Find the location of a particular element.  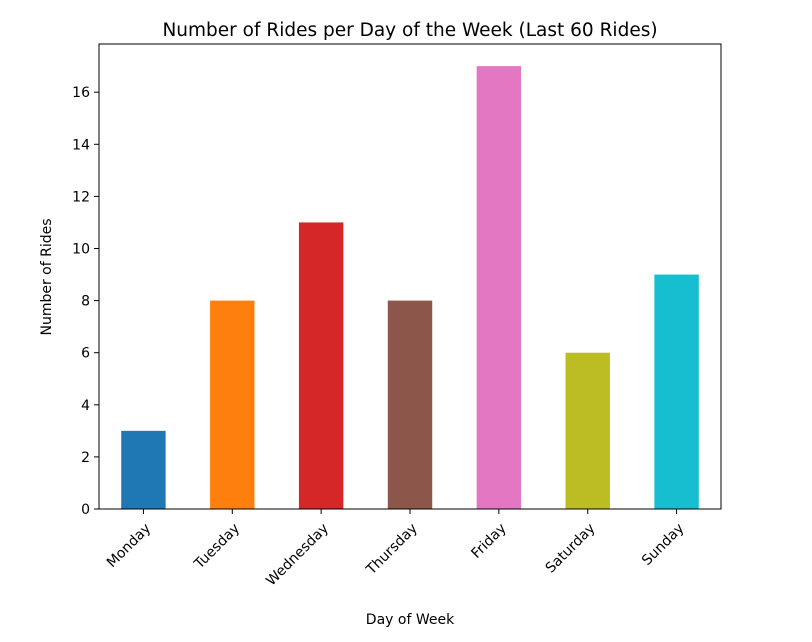

y-tick-label: 4 is located at coordinates (85, 406).